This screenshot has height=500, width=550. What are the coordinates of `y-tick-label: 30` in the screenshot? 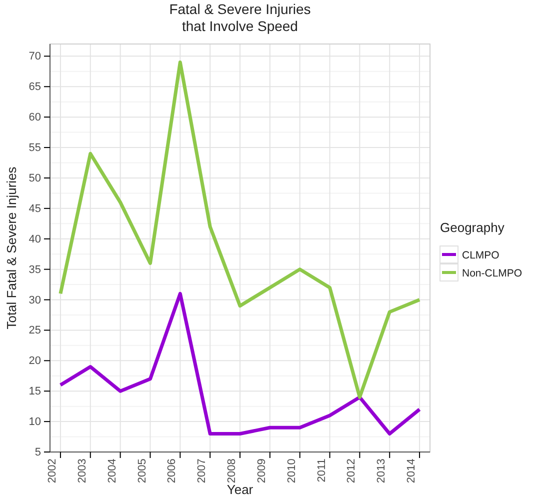 It's located at (34, 300).